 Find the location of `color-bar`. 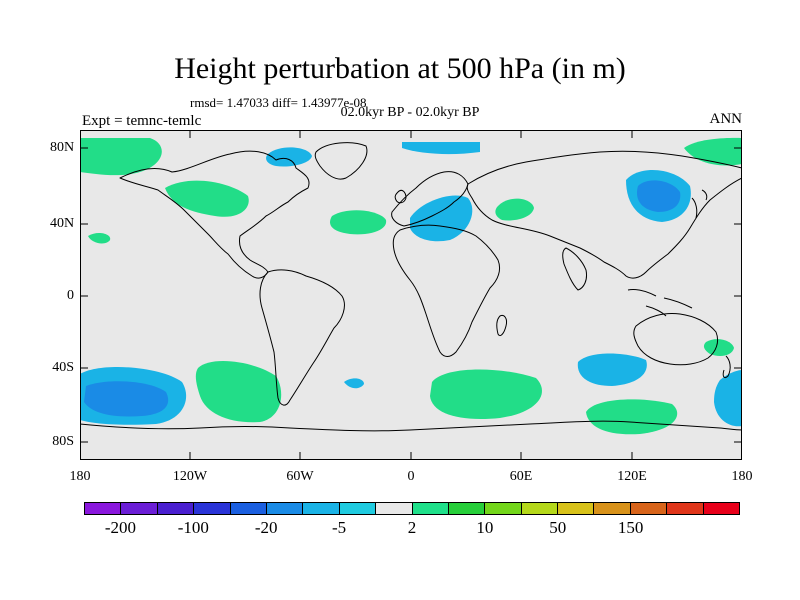

color-bar is located at coordinates (412, 508).